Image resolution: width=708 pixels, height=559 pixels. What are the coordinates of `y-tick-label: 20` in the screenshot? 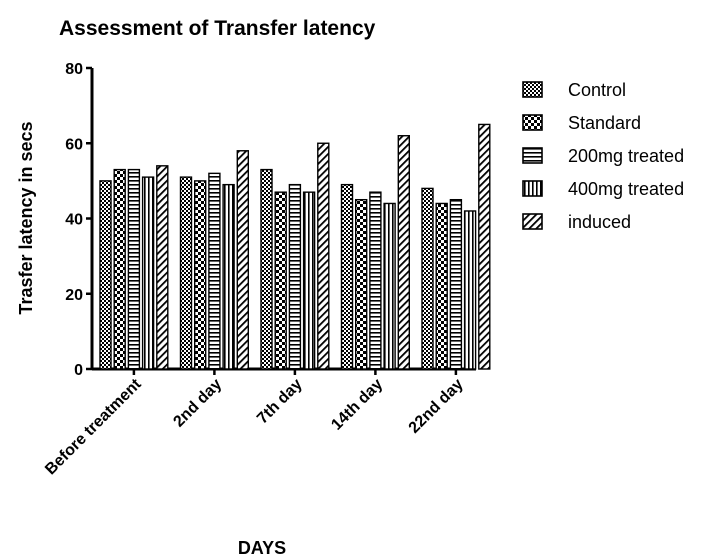 It's located at (74, 295).